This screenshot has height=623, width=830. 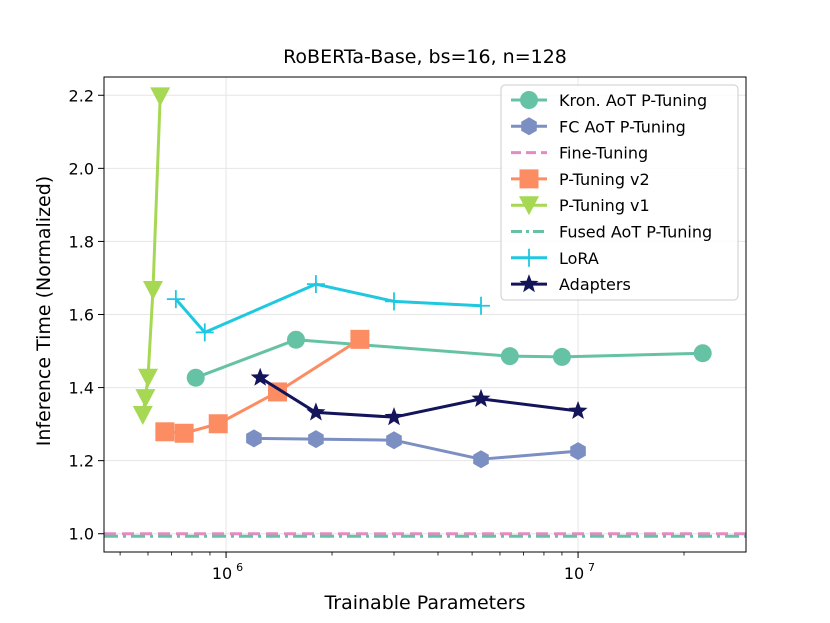 I want to click on legend-entry: P-Tuning v1, so click(x=580, y=206).